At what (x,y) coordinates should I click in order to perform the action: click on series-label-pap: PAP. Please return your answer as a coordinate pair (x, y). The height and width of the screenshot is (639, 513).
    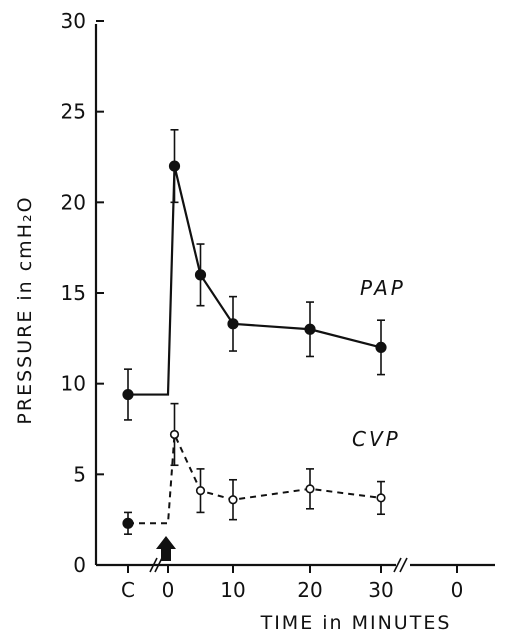
    Looking at the image, I should click on (383, 288).